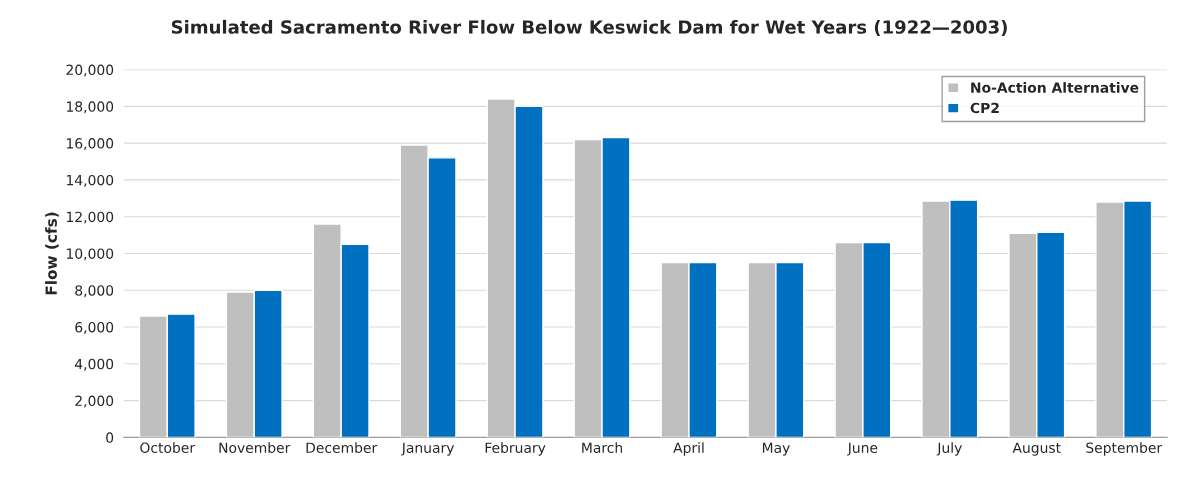 The image size is (1179, 497). Describe the element at coordinates (589, 27) in the screenshot. I see `chart-title: Simulated Sacramento River Flow Below Keswick Dam for Wet Years (1922—2003)` at that location.